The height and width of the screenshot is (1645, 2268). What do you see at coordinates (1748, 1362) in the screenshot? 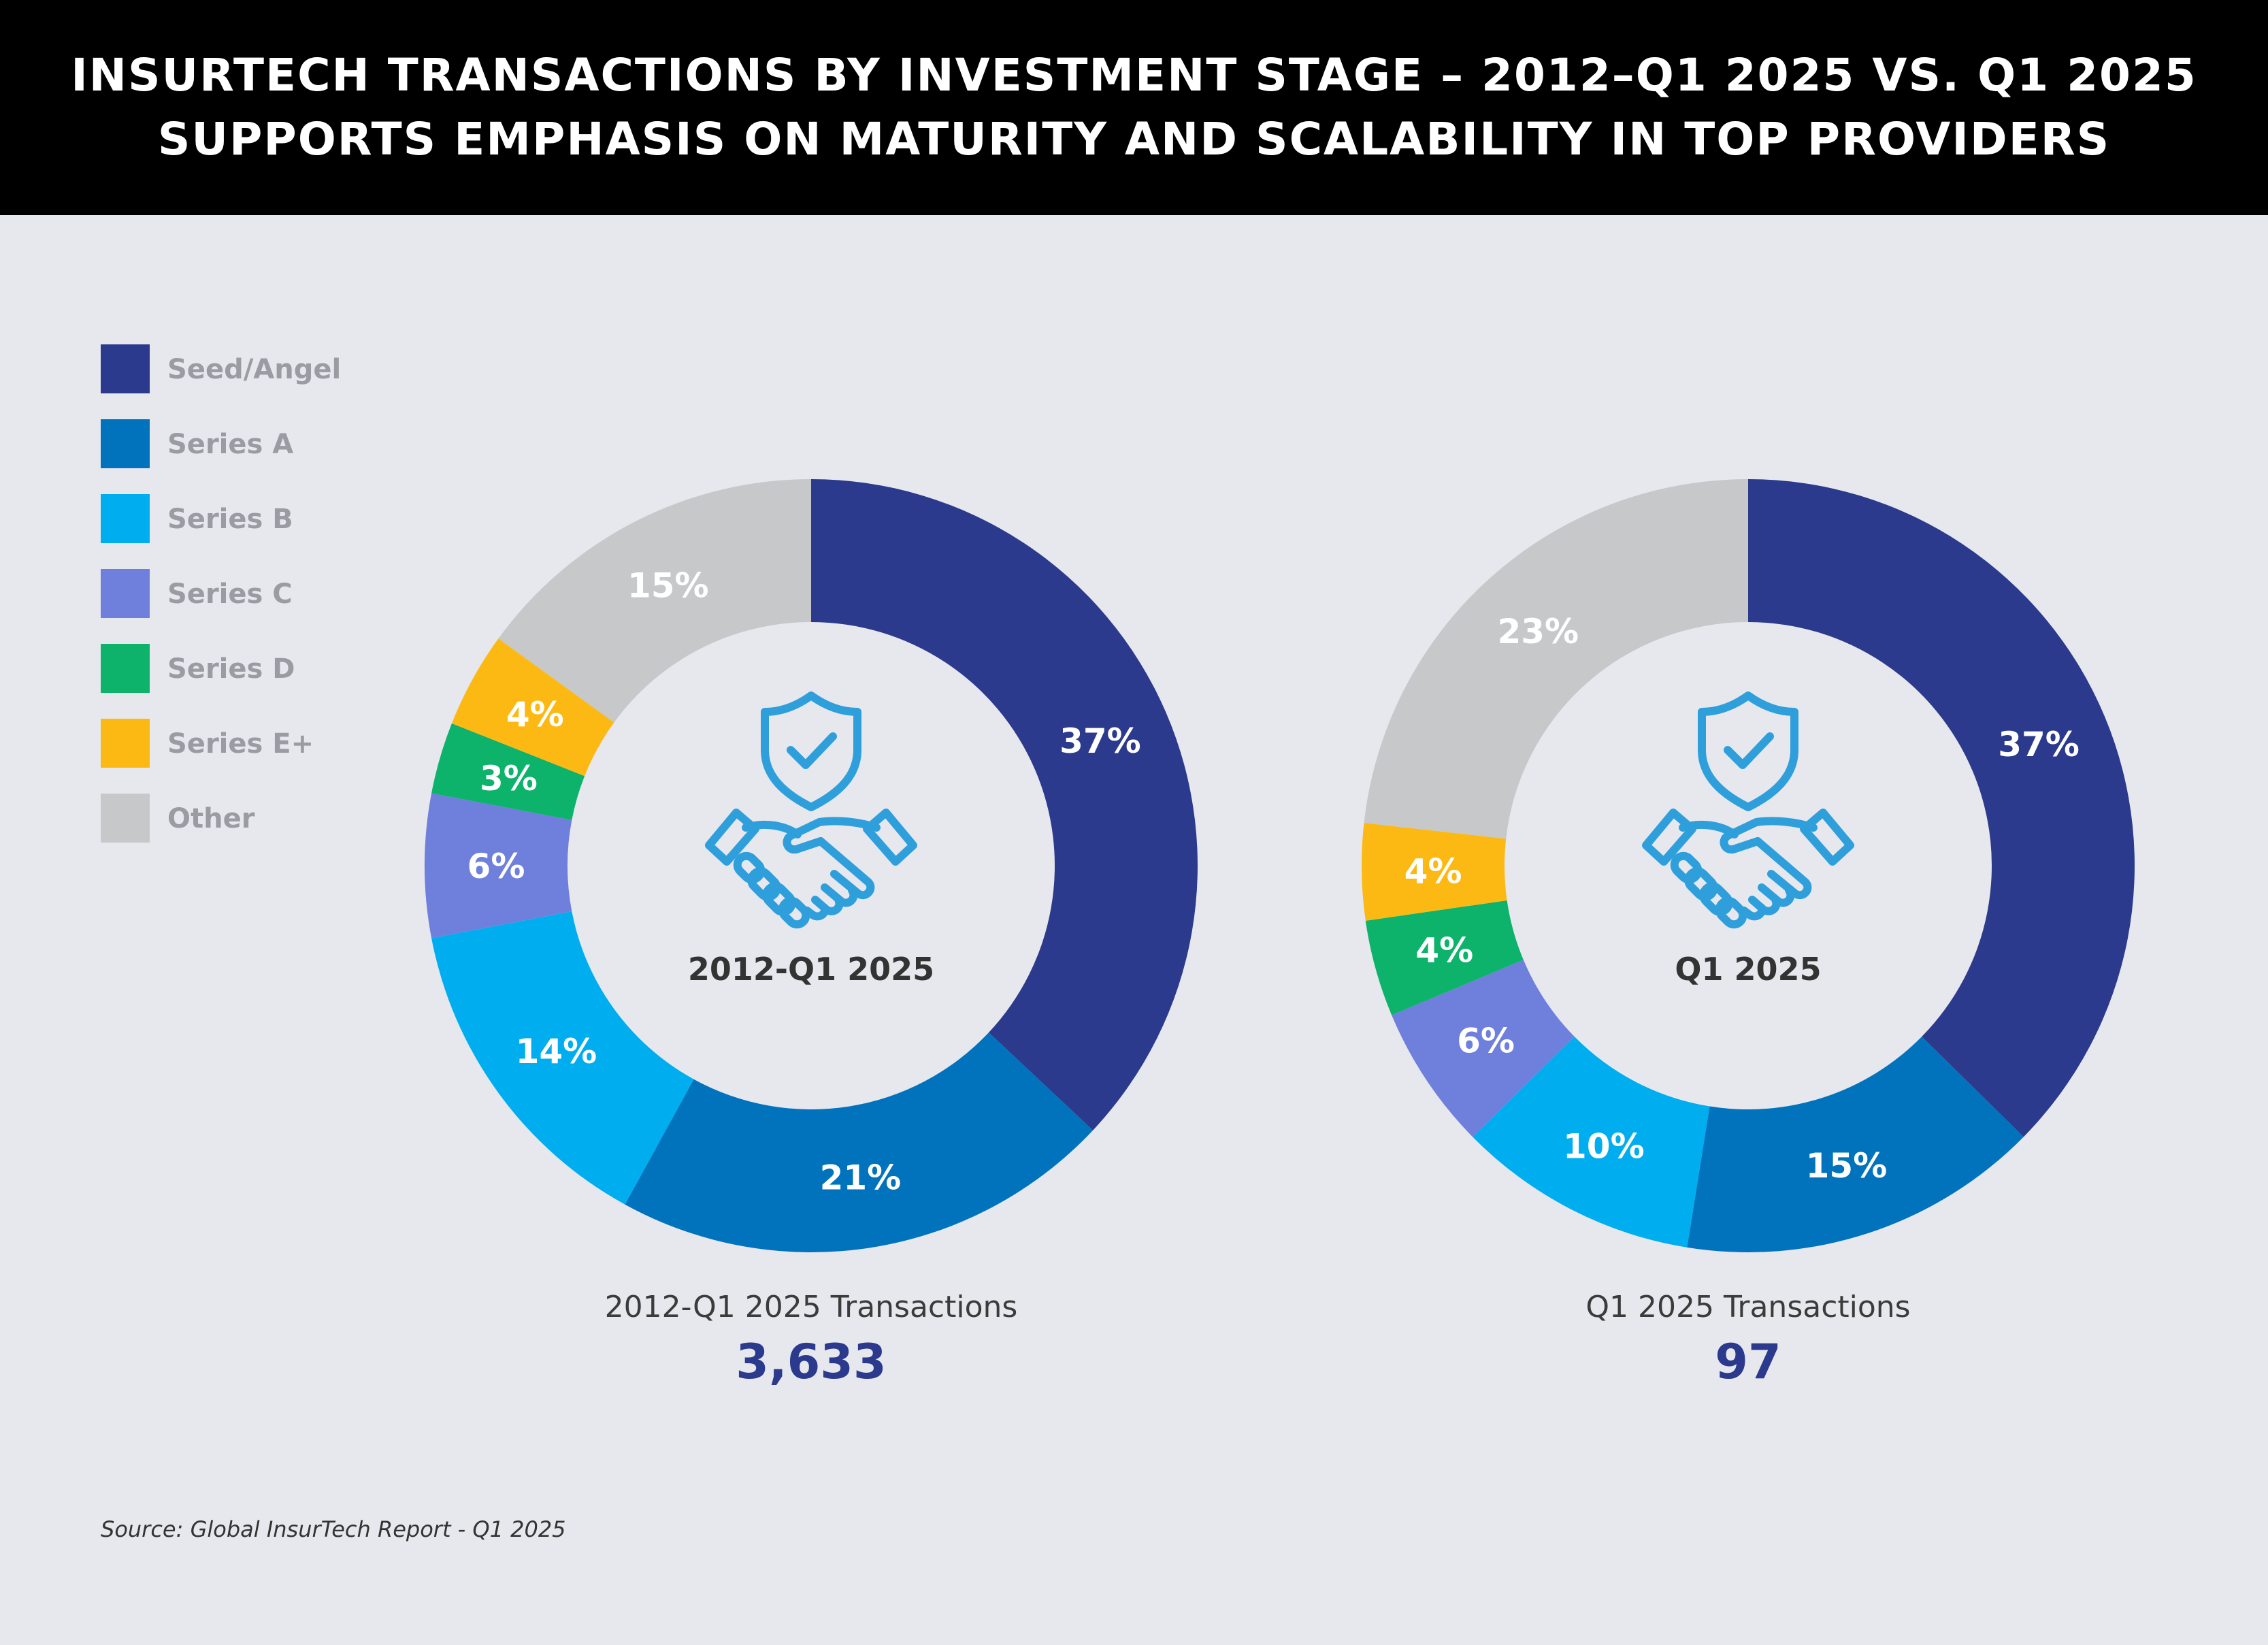
I see `total-right: 97` at bounding box center [1748, 1362].